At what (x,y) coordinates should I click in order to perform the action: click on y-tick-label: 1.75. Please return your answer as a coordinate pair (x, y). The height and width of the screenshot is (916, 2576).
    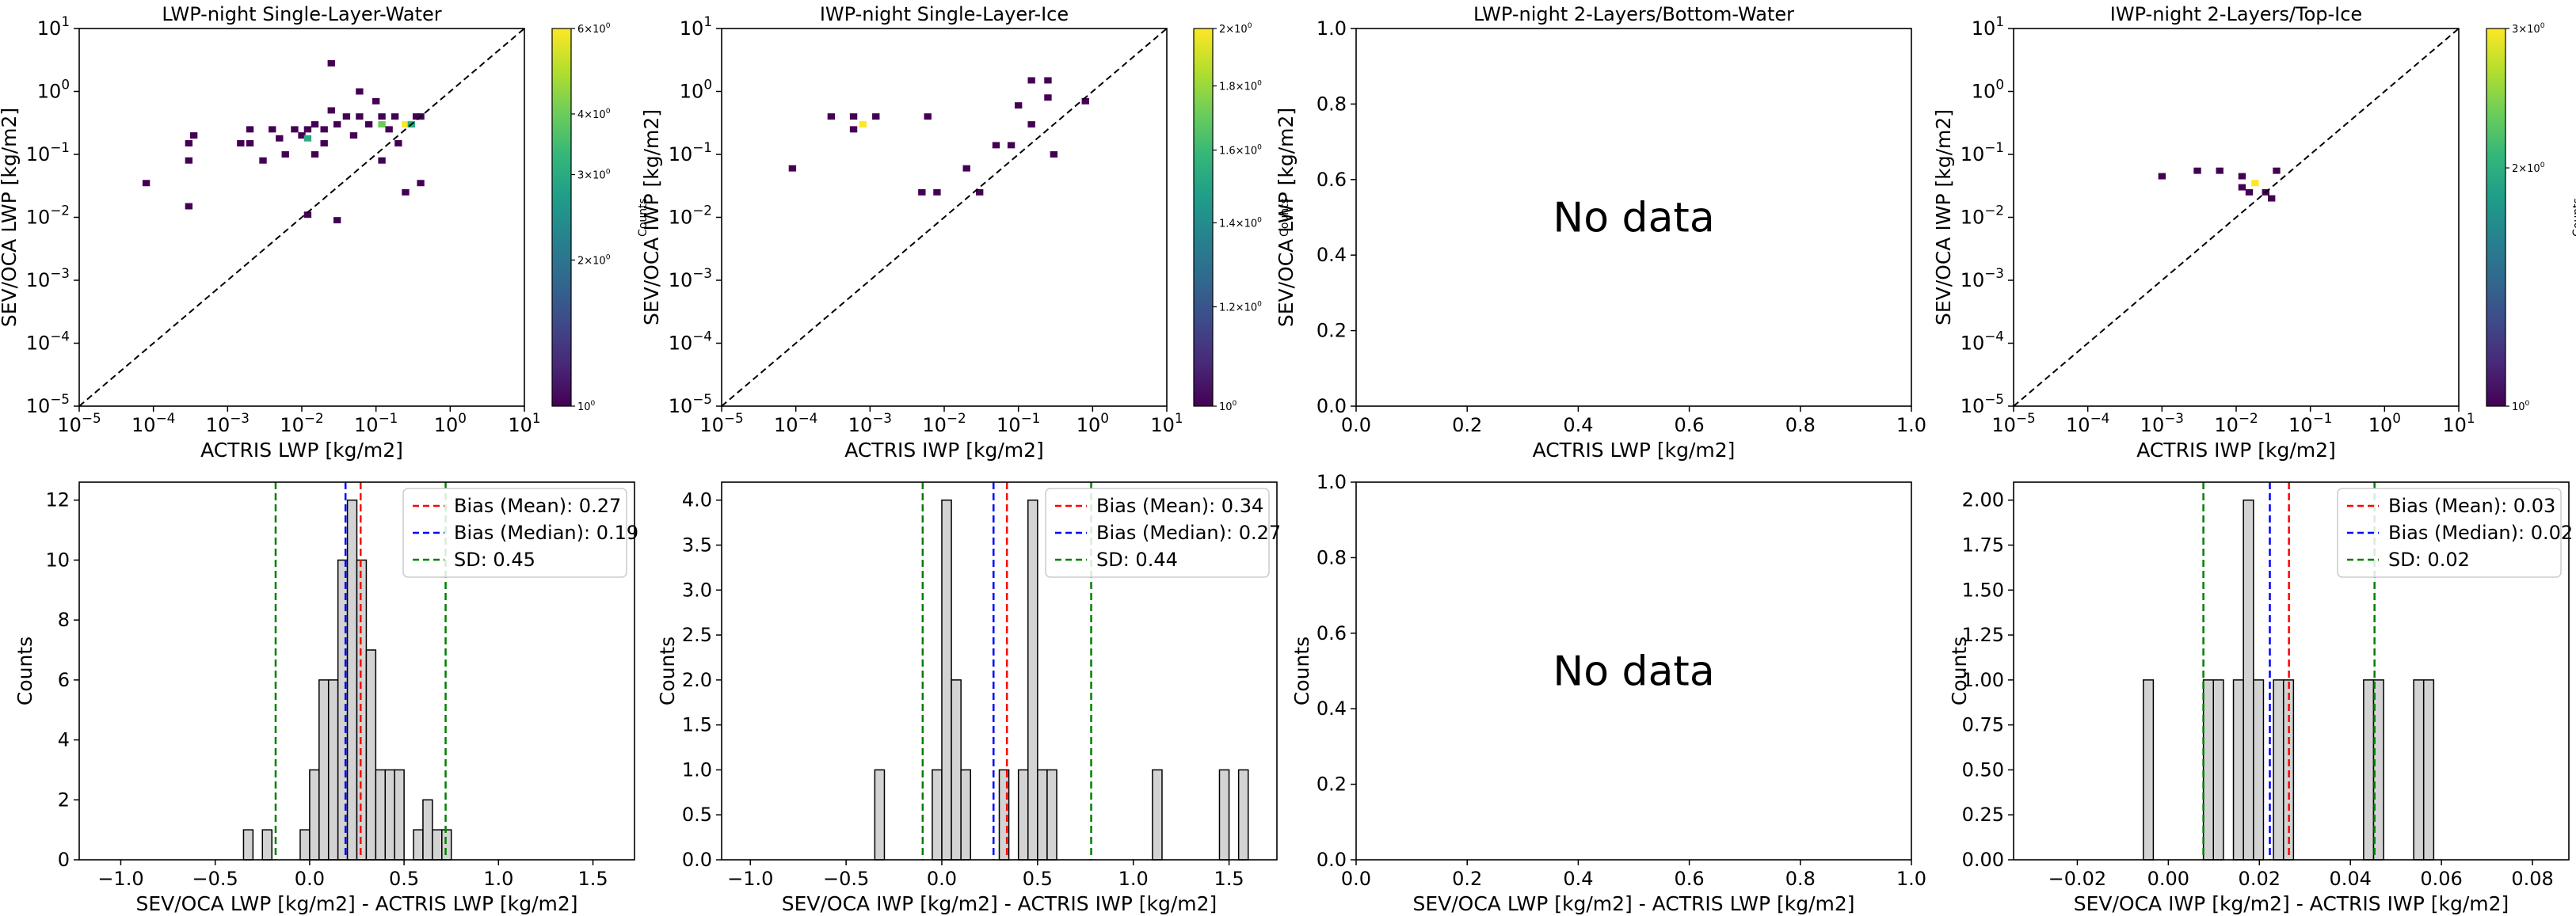
    Looking at the image, I should click on (1983, 545).